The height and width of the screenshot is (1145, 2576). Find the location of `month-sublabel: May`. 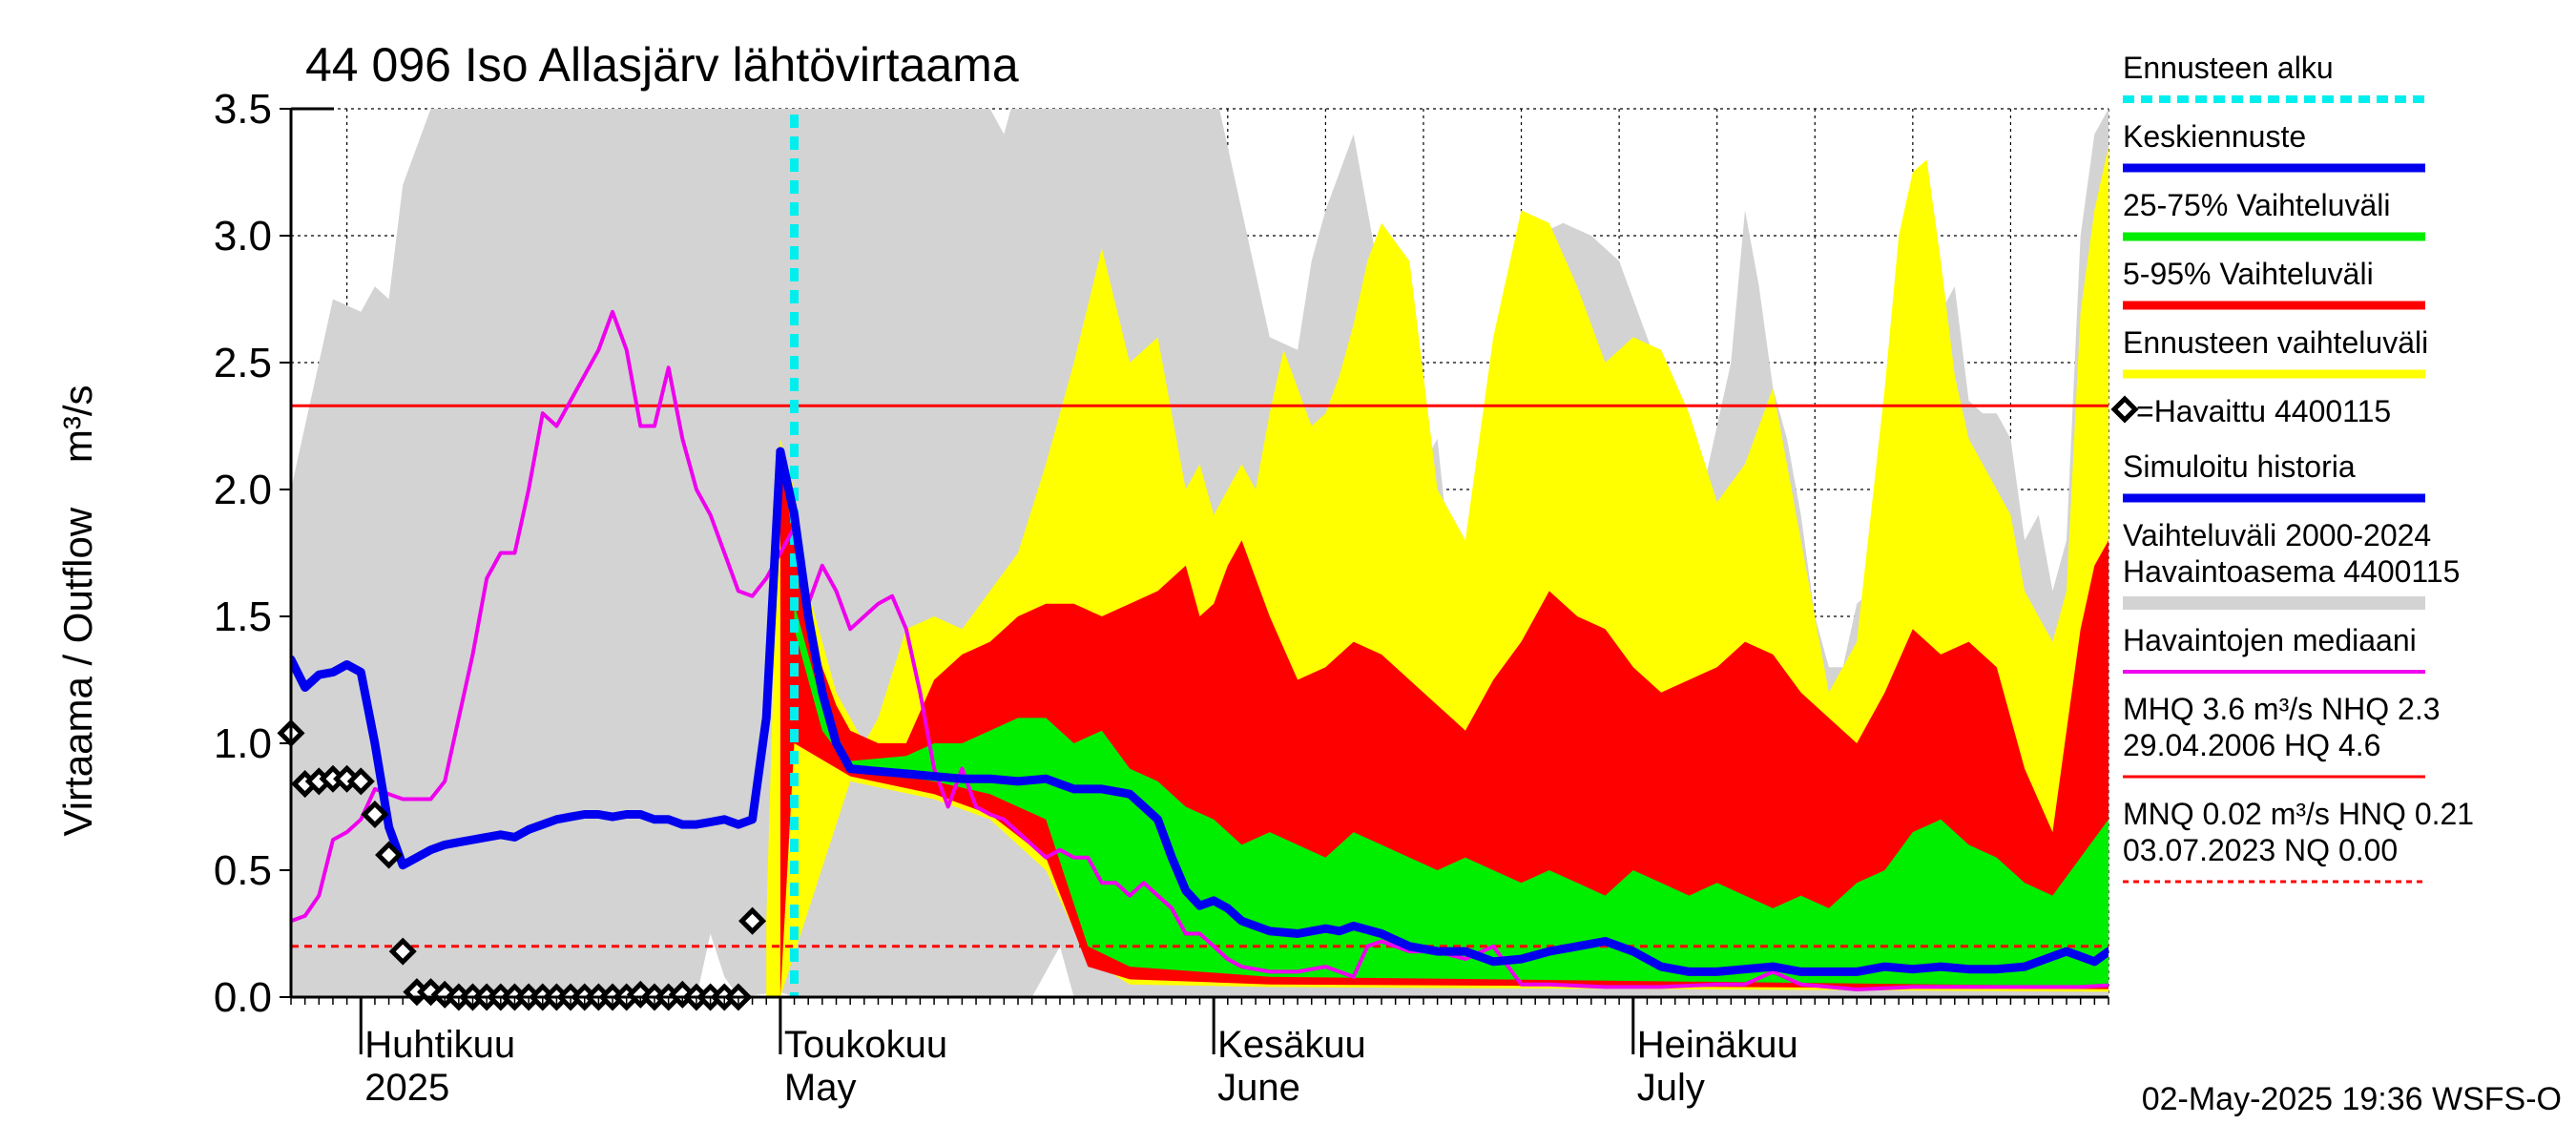

month-sublabel: May is located at coordinates (820, 1088).